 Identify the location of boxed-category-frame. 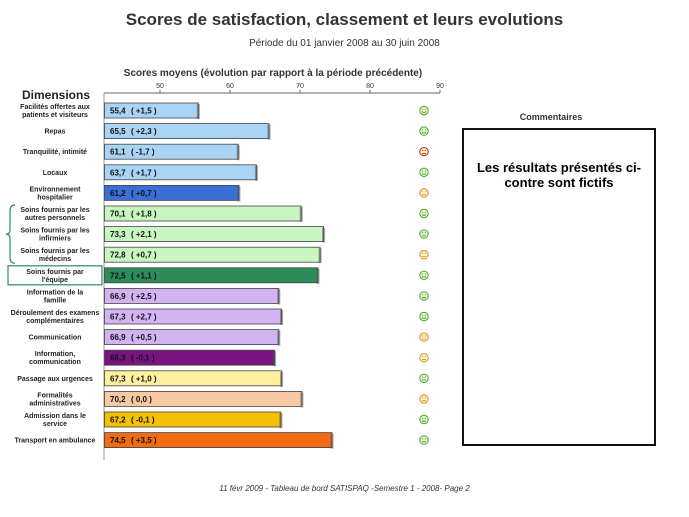
(55, 275).